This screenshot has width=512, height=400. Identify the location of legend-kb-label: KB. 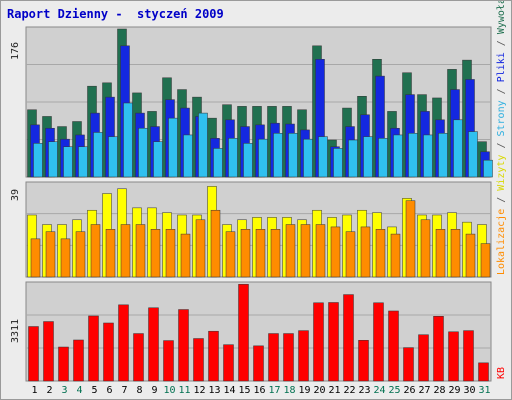
(501, 373).